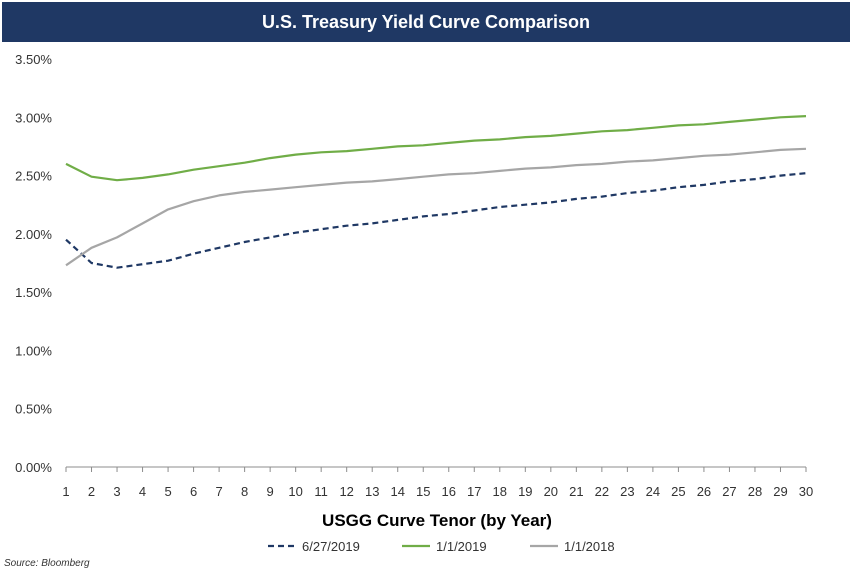 This screenshot has width=852, height=572. I want to click on y-tick-label: 3.50%, so click(33, 59).